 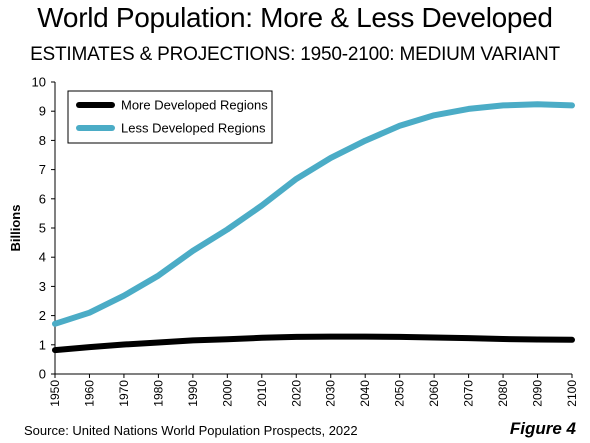 I want to click on y-tick-label: 9, so click(x=42, y=111).